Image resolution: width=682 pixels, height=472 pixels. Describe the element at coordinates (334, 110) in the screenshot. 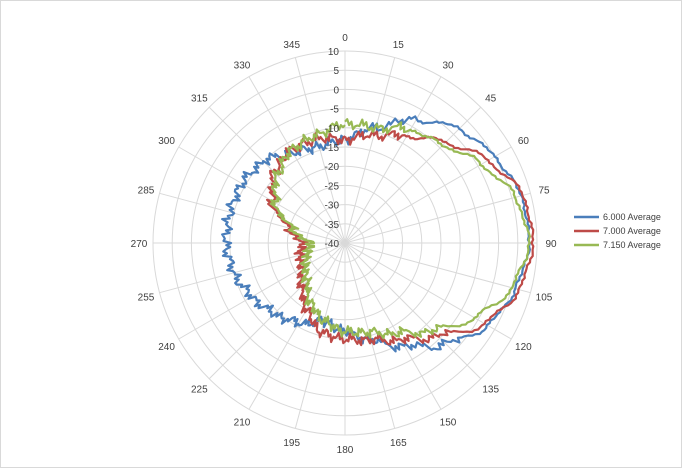

I see `radial-tick-label: -5` at that location.